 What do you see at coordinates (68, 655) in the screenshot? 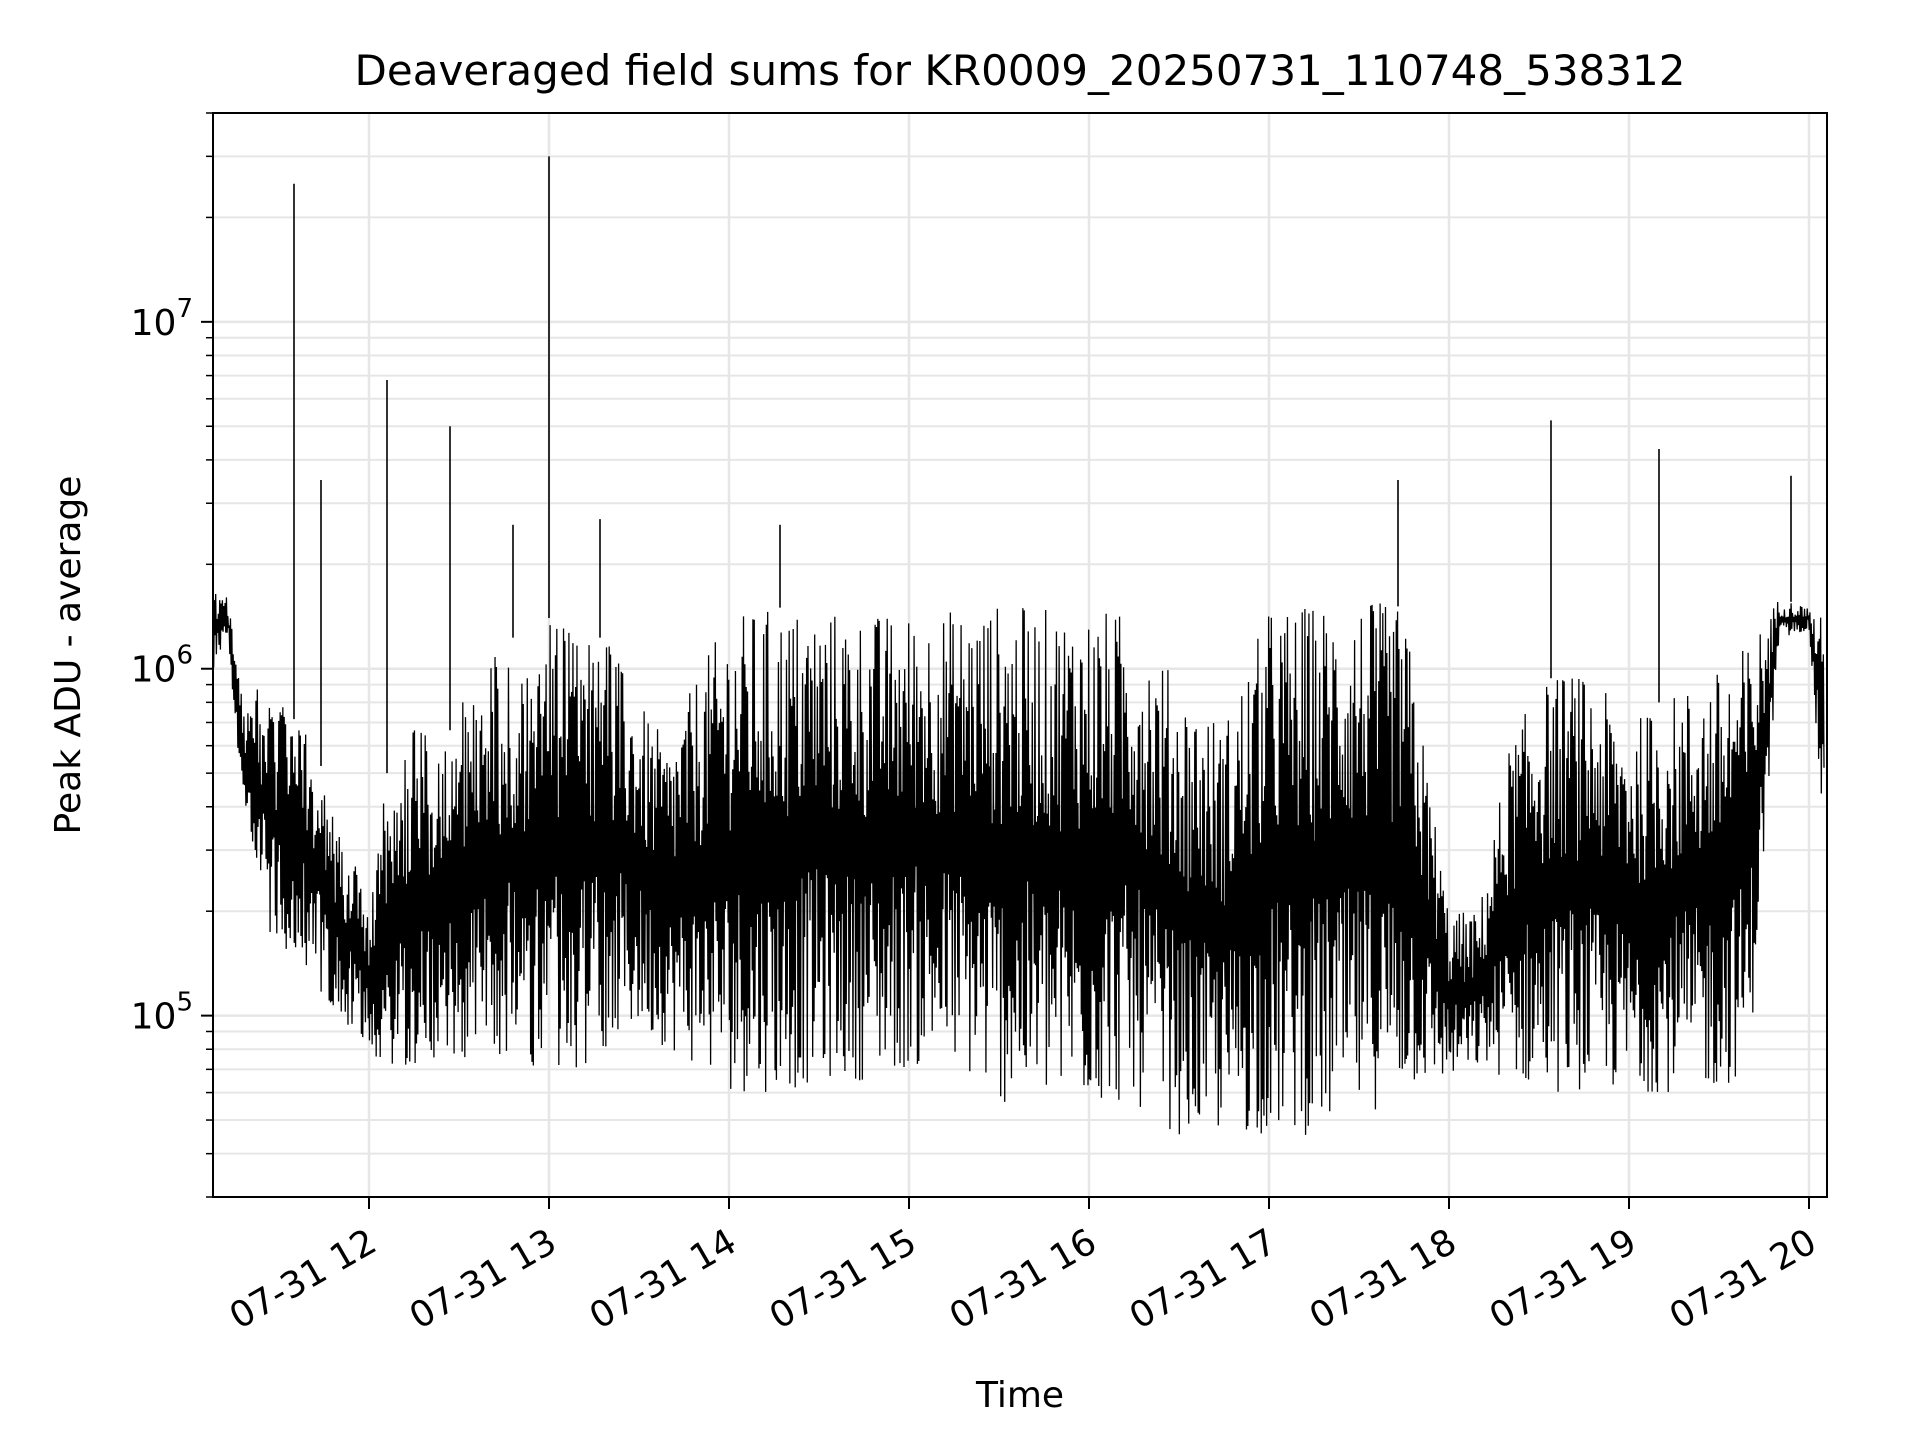
I see `y-axis-label: Peak ADU - average` at bounding box center [68, 655].